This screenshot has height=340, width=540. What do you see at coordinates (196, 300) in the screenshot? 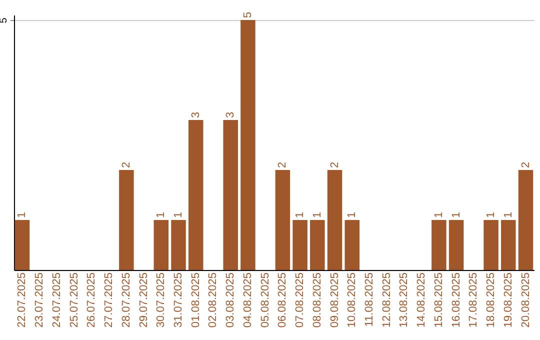
I see `x-tick-label: 01.08.2025` at bounding box center [196, 300].